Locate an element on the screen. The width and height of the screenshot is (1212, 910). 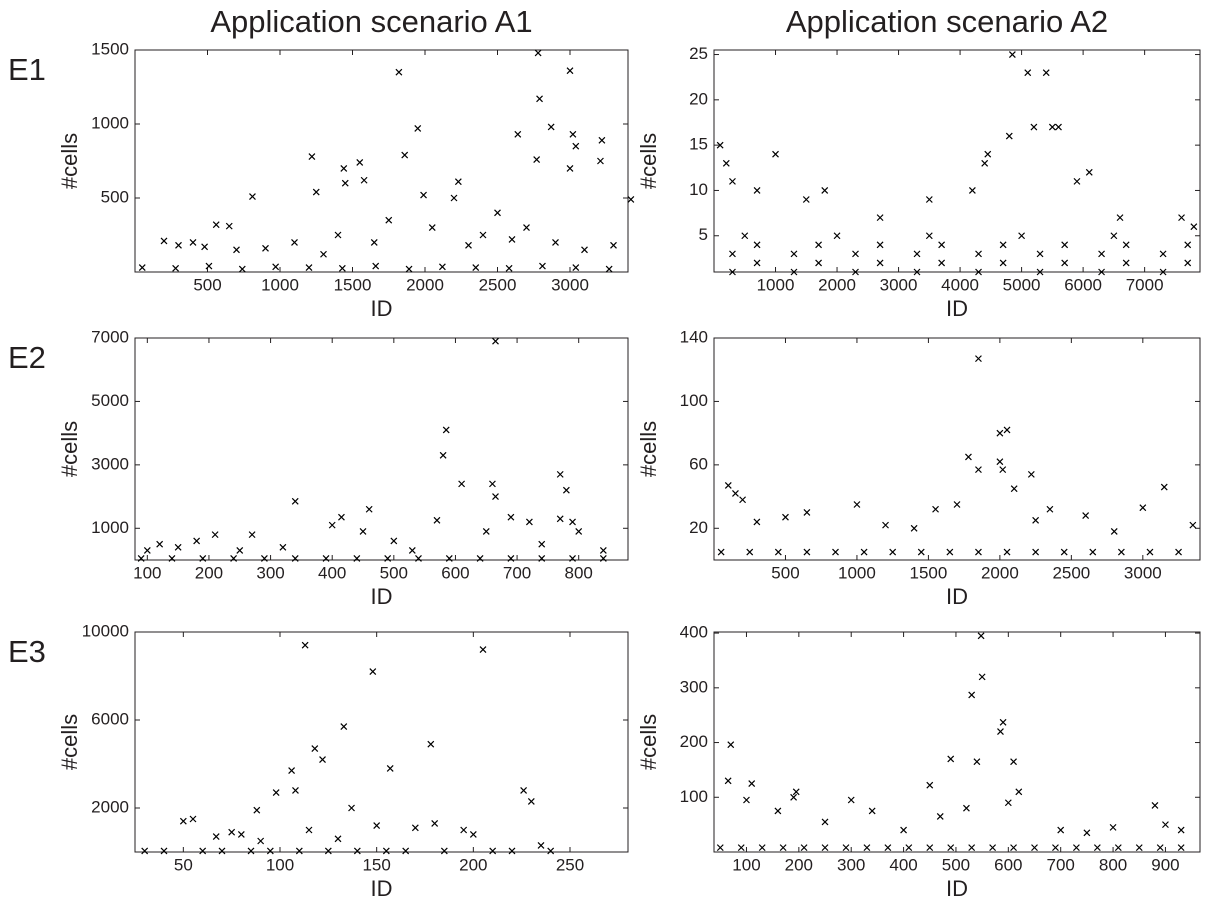
x-tick-label: 6000 is located at coordinates (1083, 284).